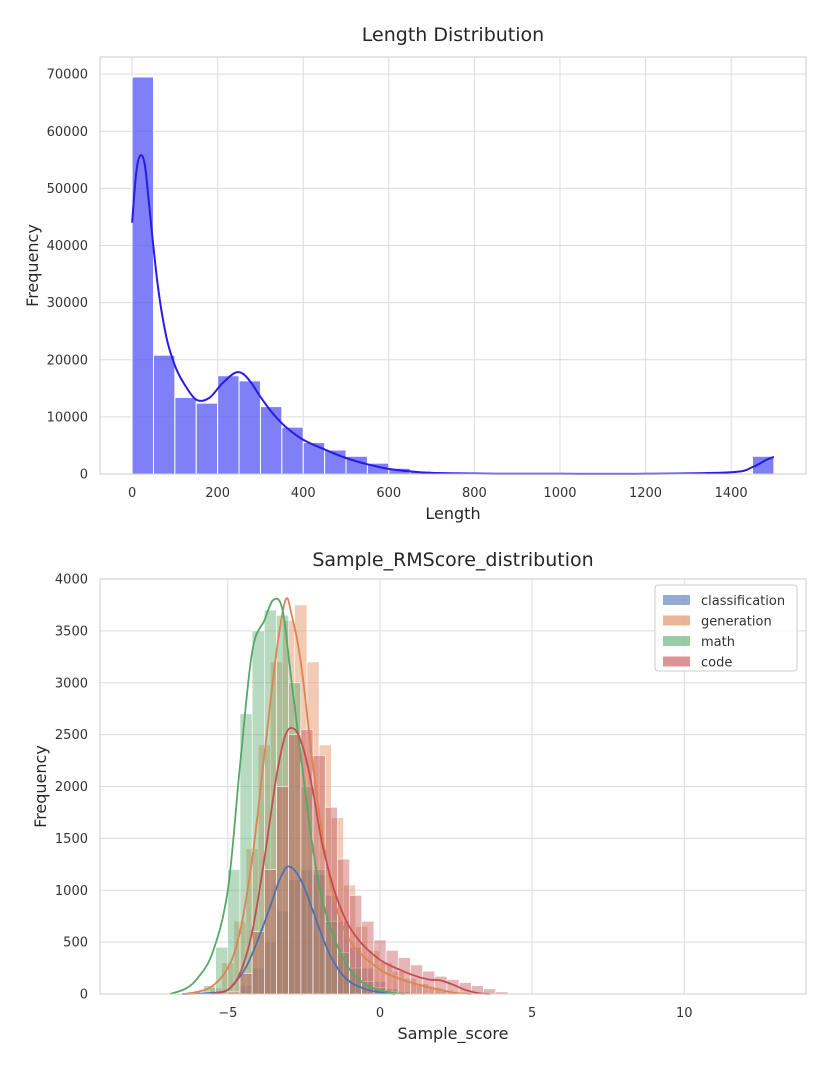  What do you see at coordinates (388, 493) in the screenshot?
I see `x-tick-label: 600` at bounding box center [388, 493].